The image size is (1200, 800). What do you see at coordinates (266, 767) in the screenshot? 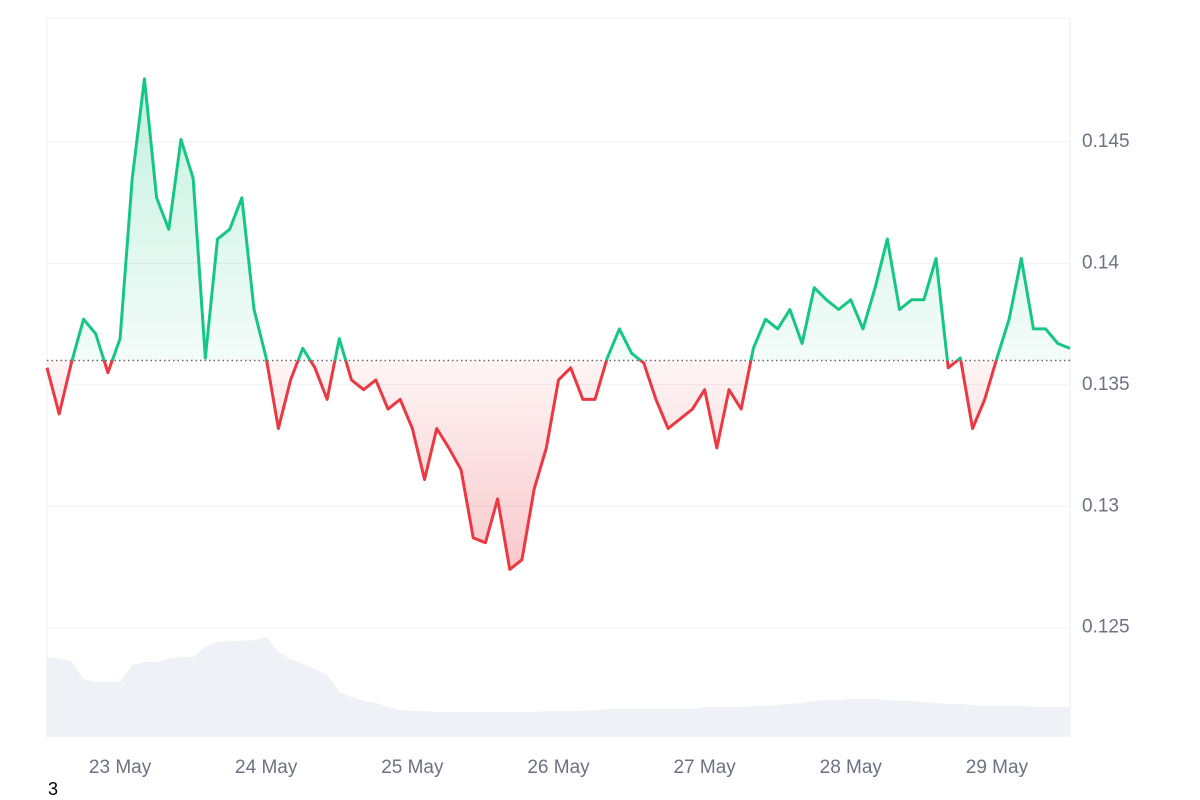
I see `x-tick-label: 24 May` at bounding box center [266, 767].